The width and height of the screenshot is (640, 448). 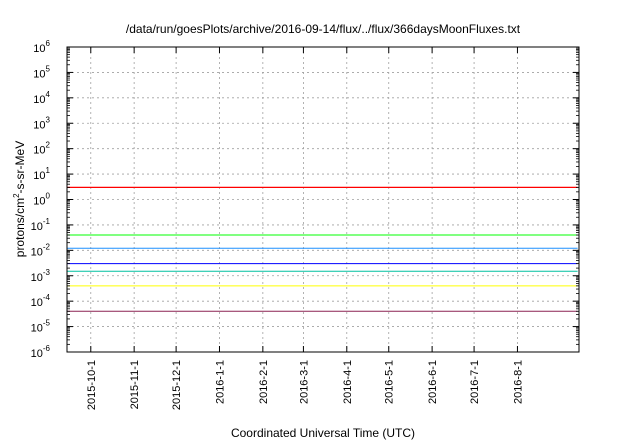 What do you see at coordinates (48, 68) in the screenshot?
I see `y-tick-exponent: 5` at bounding box center [48, 68].